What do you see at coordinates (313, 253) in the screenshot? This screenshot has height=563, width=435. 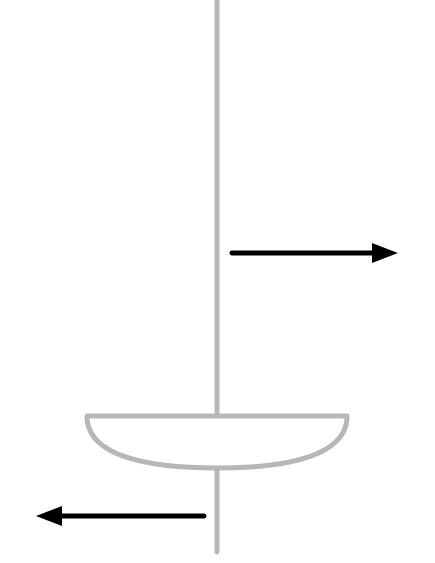 I see `arrow-right` at bounding box center [313, 253].